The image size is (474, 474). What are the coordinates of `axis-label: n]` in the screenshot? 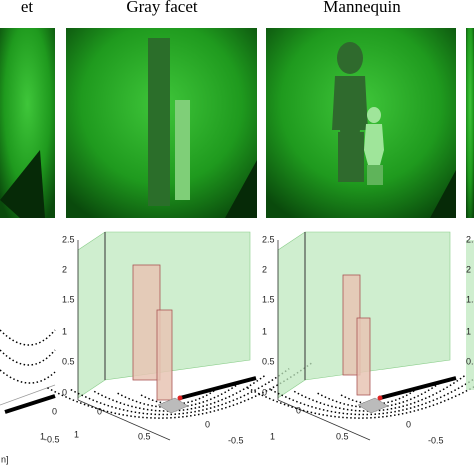 It's located at (5, 459).